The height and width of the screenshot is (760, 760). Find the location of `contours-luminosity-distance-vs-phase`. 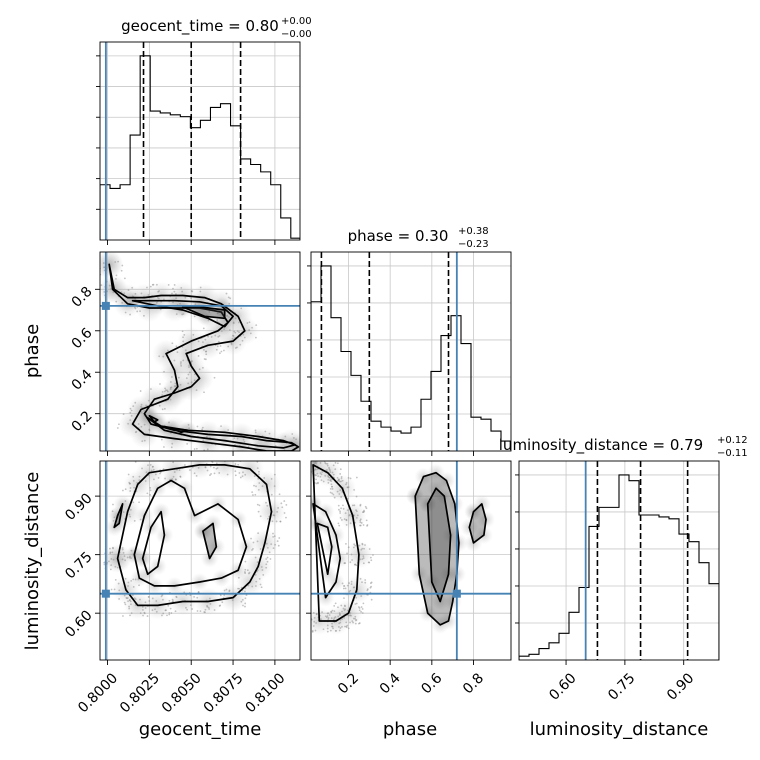

contours-luminosity-distance-vs-phase is located at coordinates (399, 545).